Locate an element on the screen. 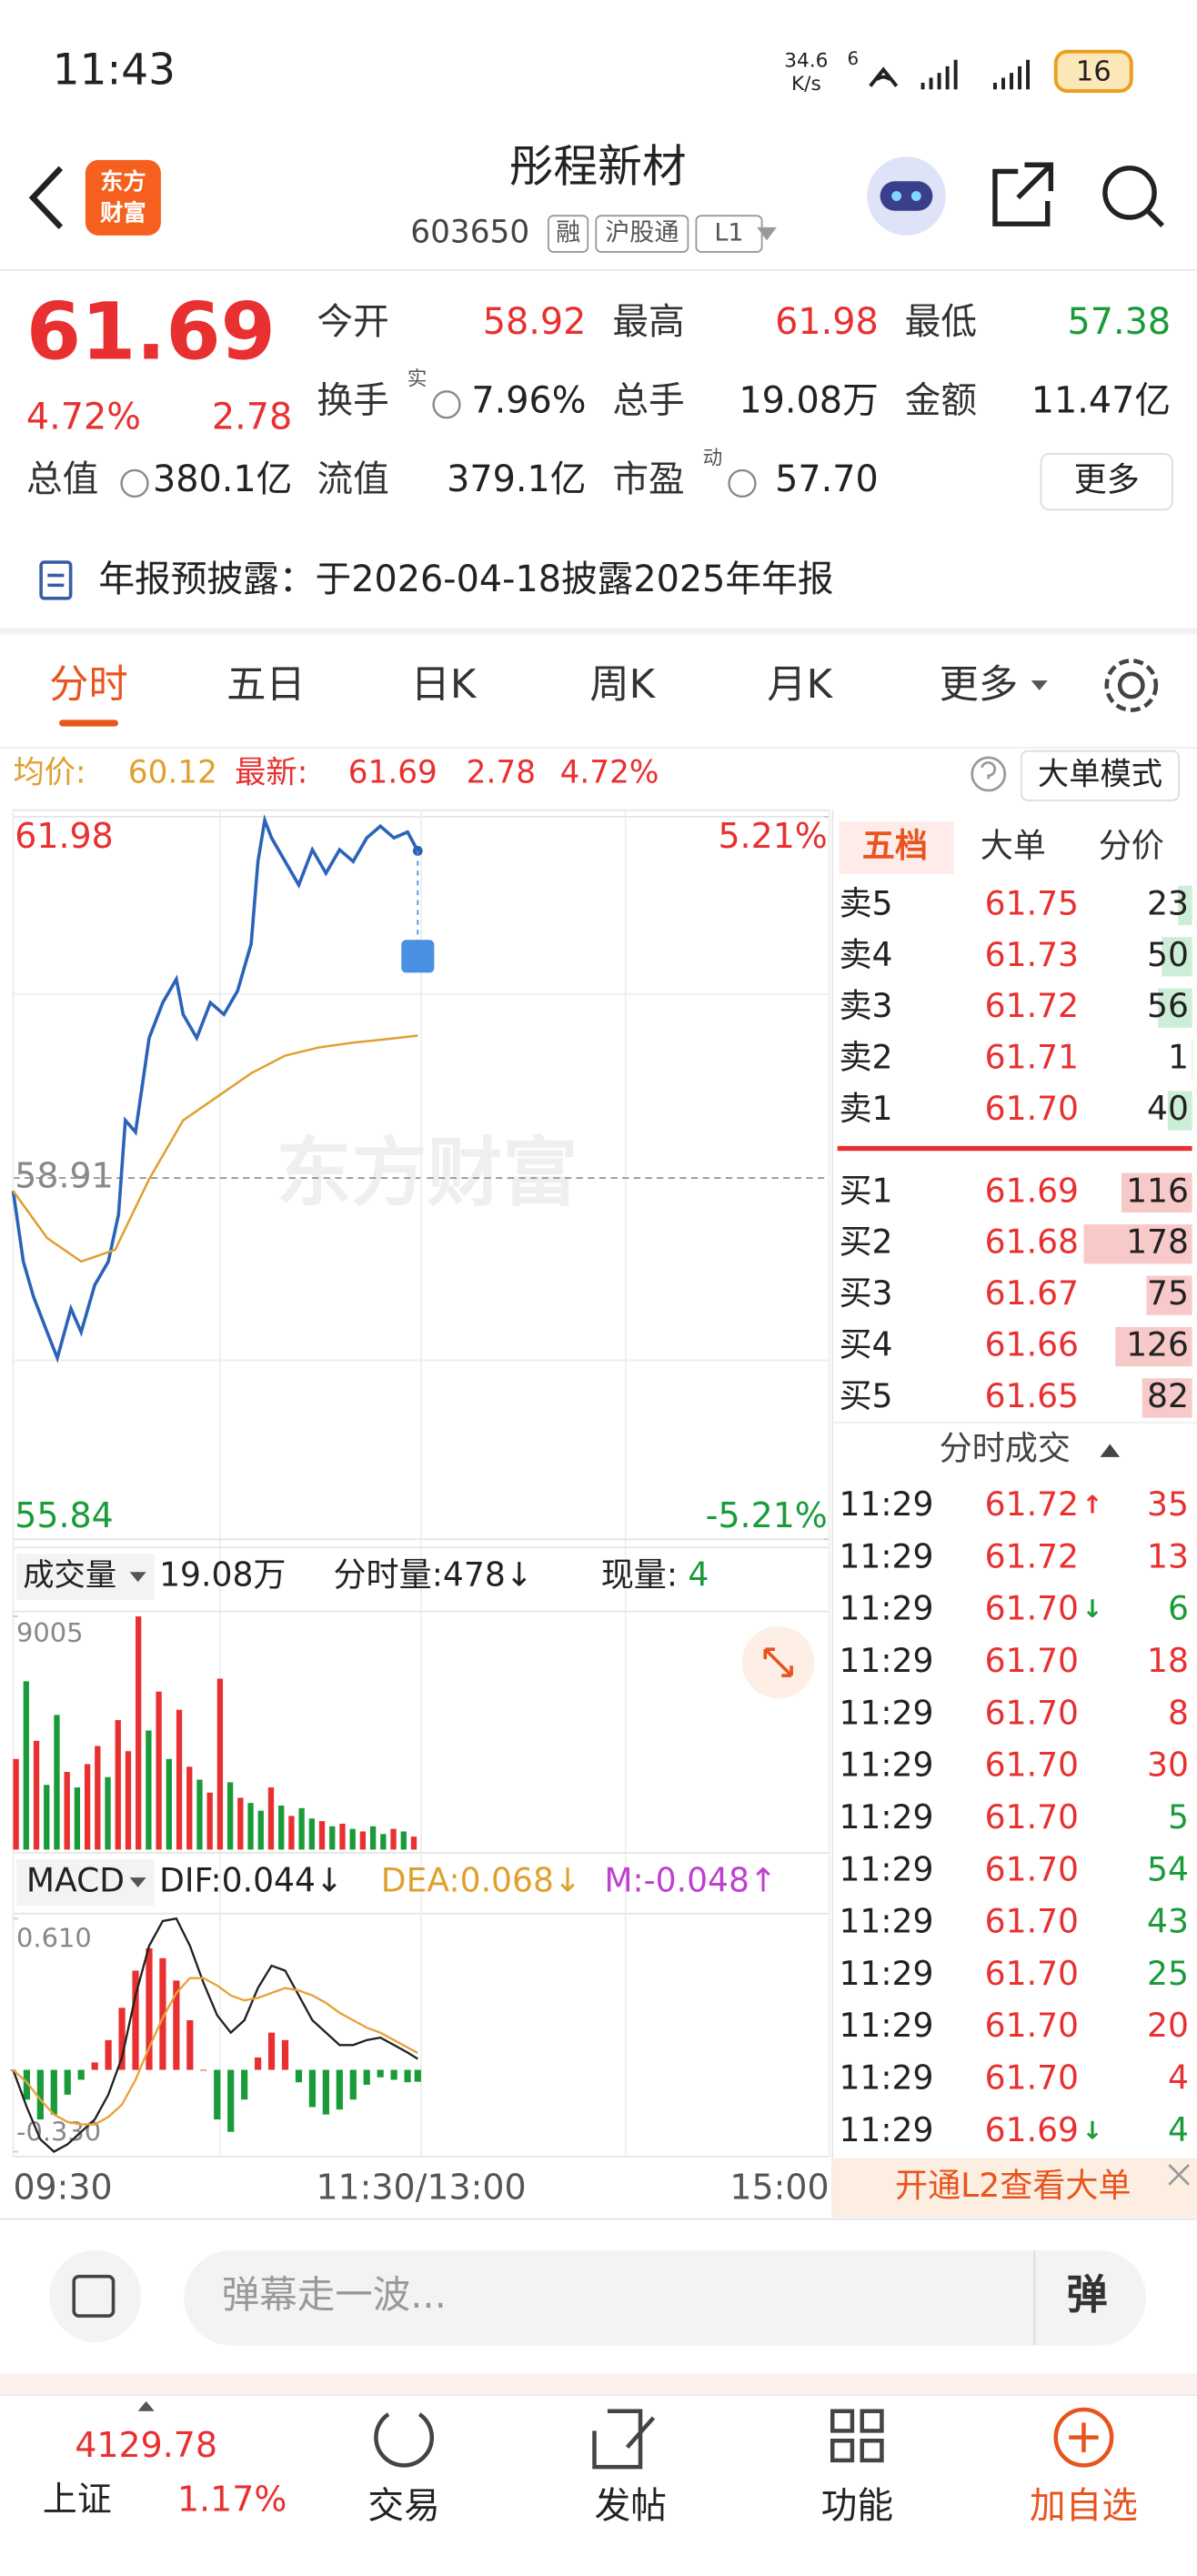  search-button is located at coordinates (1133, 196).